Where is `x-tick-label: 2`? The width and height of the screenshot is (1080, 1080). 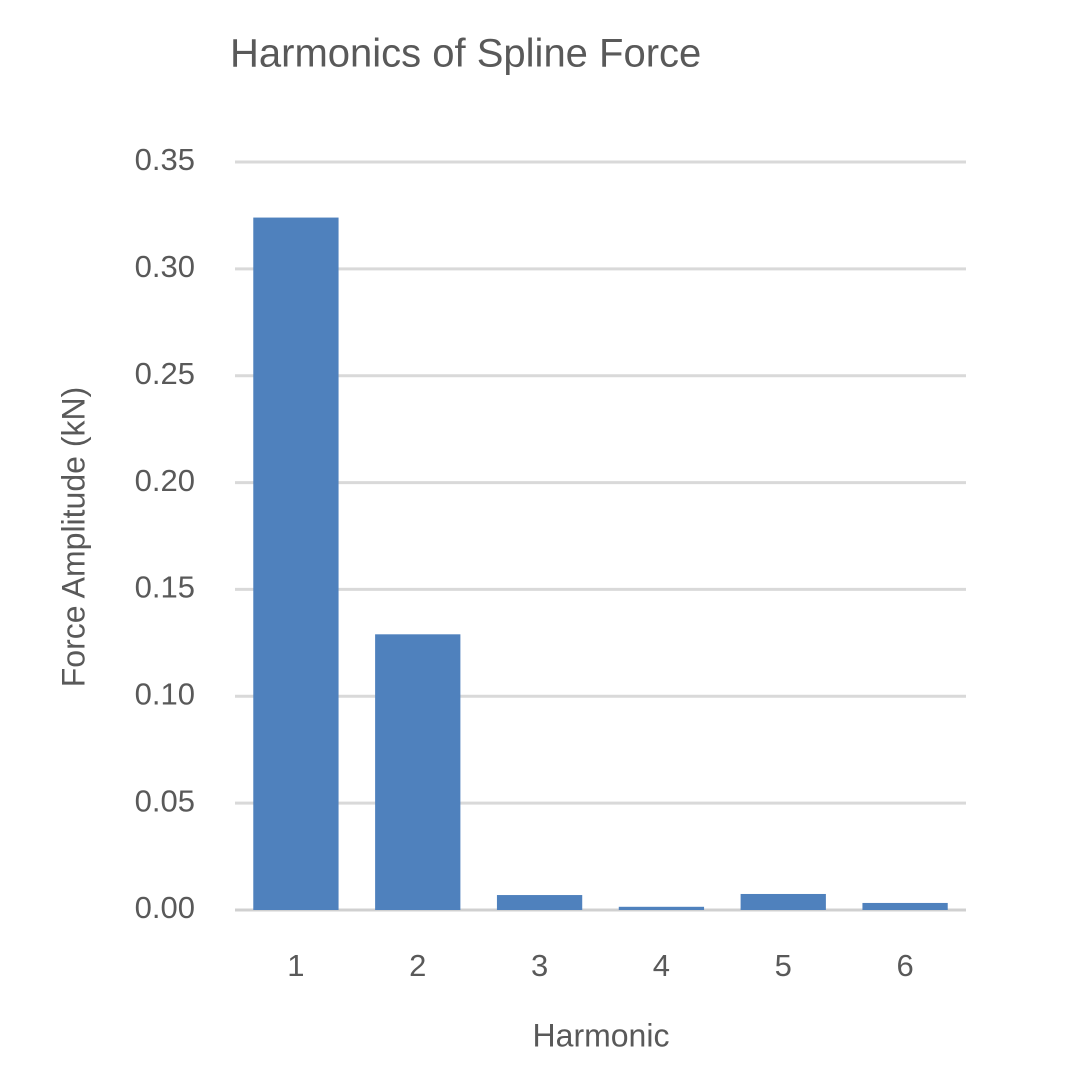 x-tick-label: 2 is located at coordinates (417, 965).